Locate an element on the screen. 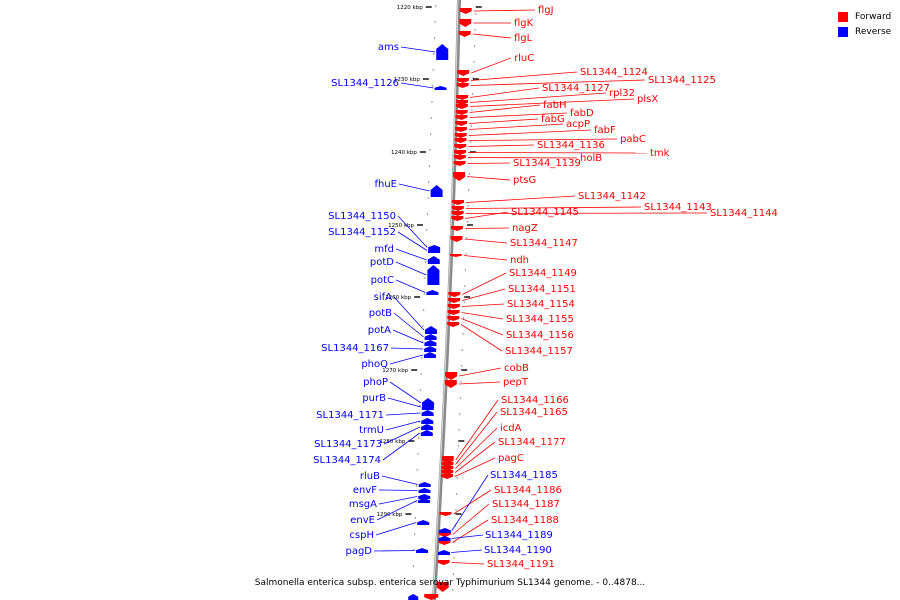  gene-label-reverse: potA is located at coordinates (379, 330).